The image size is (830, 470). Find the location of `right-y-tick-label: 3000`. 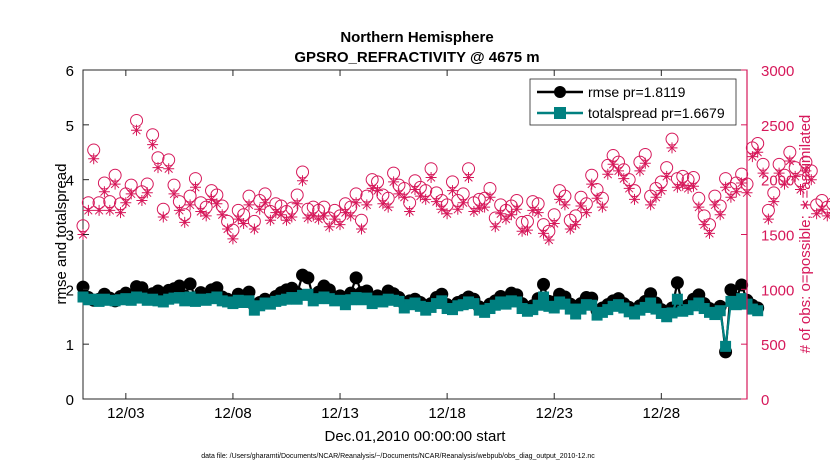

right-y-tick-label: 3000 is located at coordinates (777, 71).